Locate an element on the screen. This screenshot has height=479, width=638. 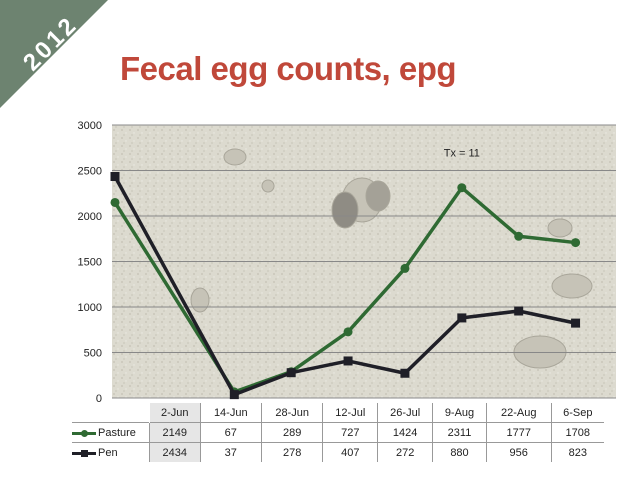
table-cell: 37 is located at coordinates (230, 452).